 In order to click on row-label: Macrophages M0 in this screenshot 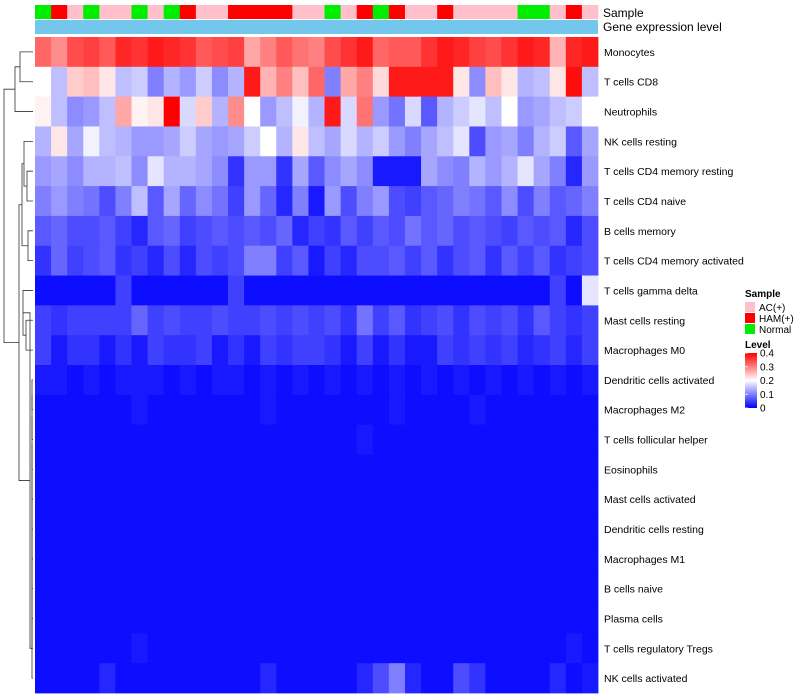, I will do `click(644, 351)`.